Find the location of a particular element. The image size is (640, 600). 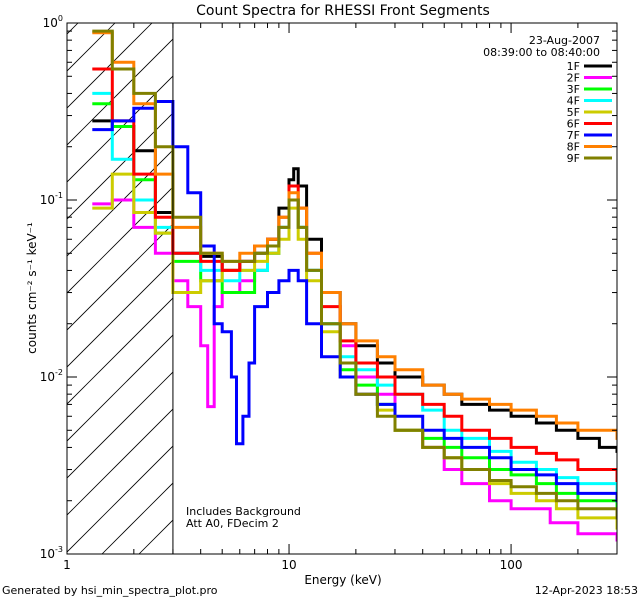

annotation-background: Includes Background is located at coordinates (243, 511).